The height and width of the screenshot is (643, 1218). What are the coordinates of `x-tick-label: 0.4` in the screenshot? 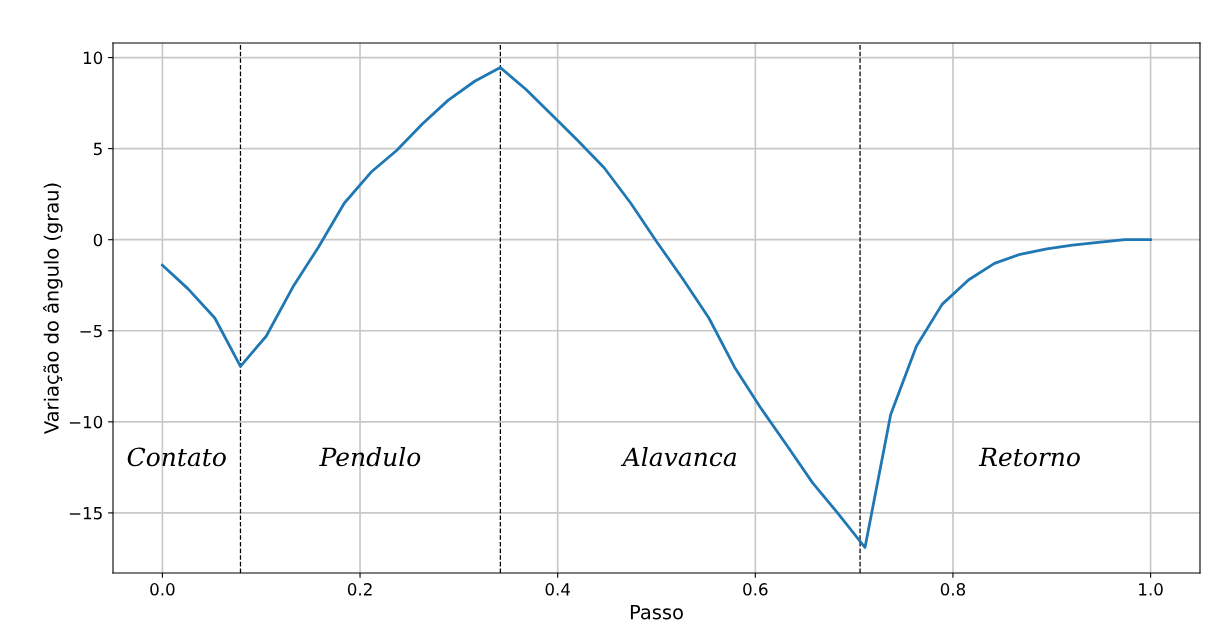 It's located at (557, 589).